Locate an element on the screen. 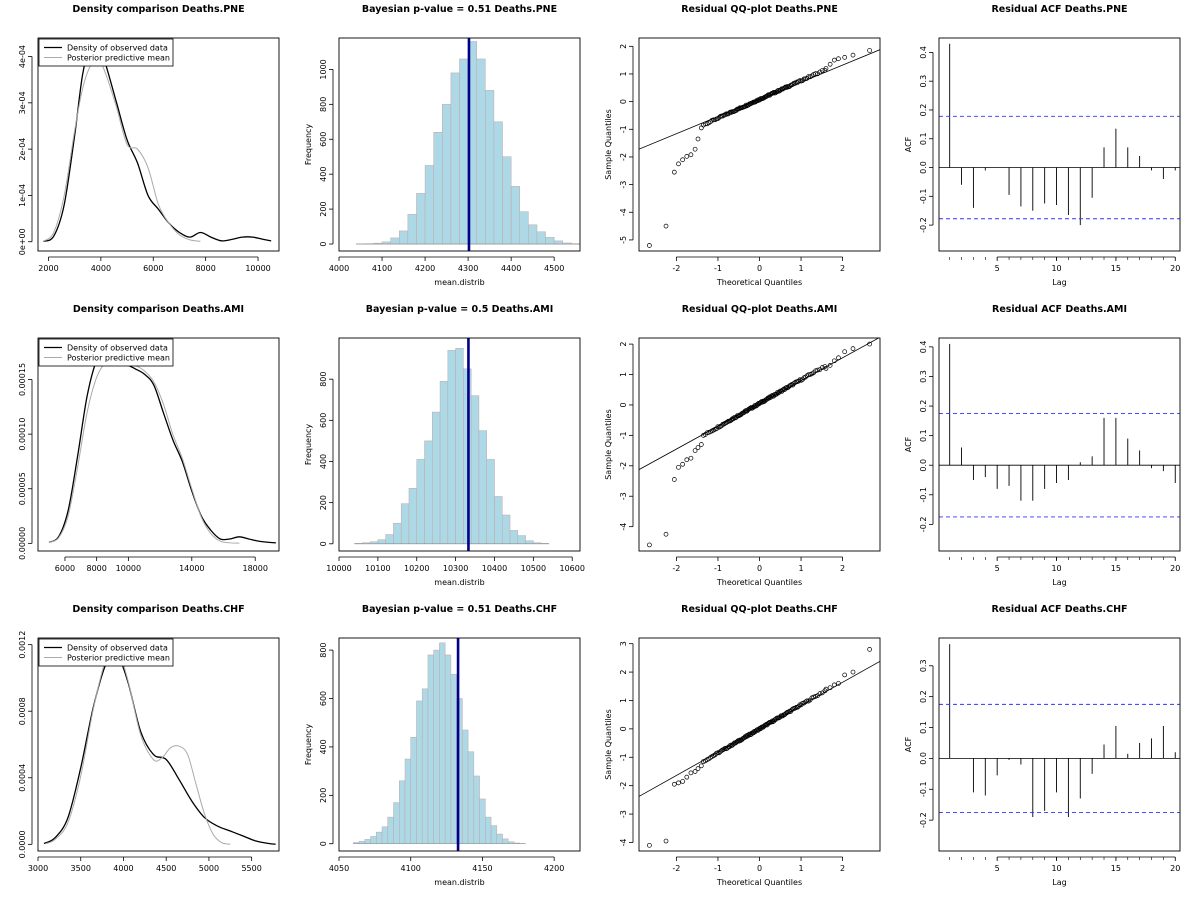  y-tick-label: -0.2 is located at coordinates (923, 225).